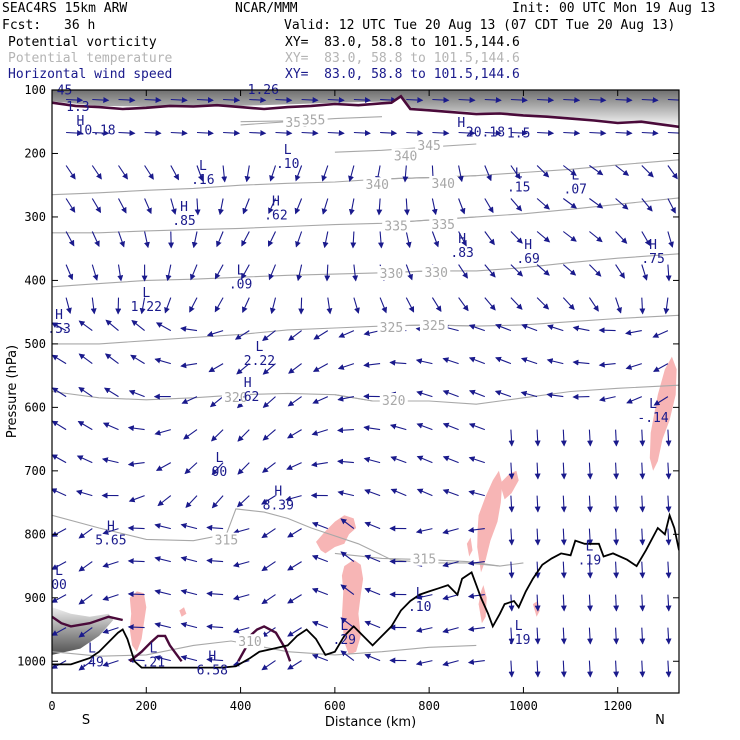 This screenshot has height=740, width=740. I want to click on pv-value-label: 10.18, so click(96, 130).